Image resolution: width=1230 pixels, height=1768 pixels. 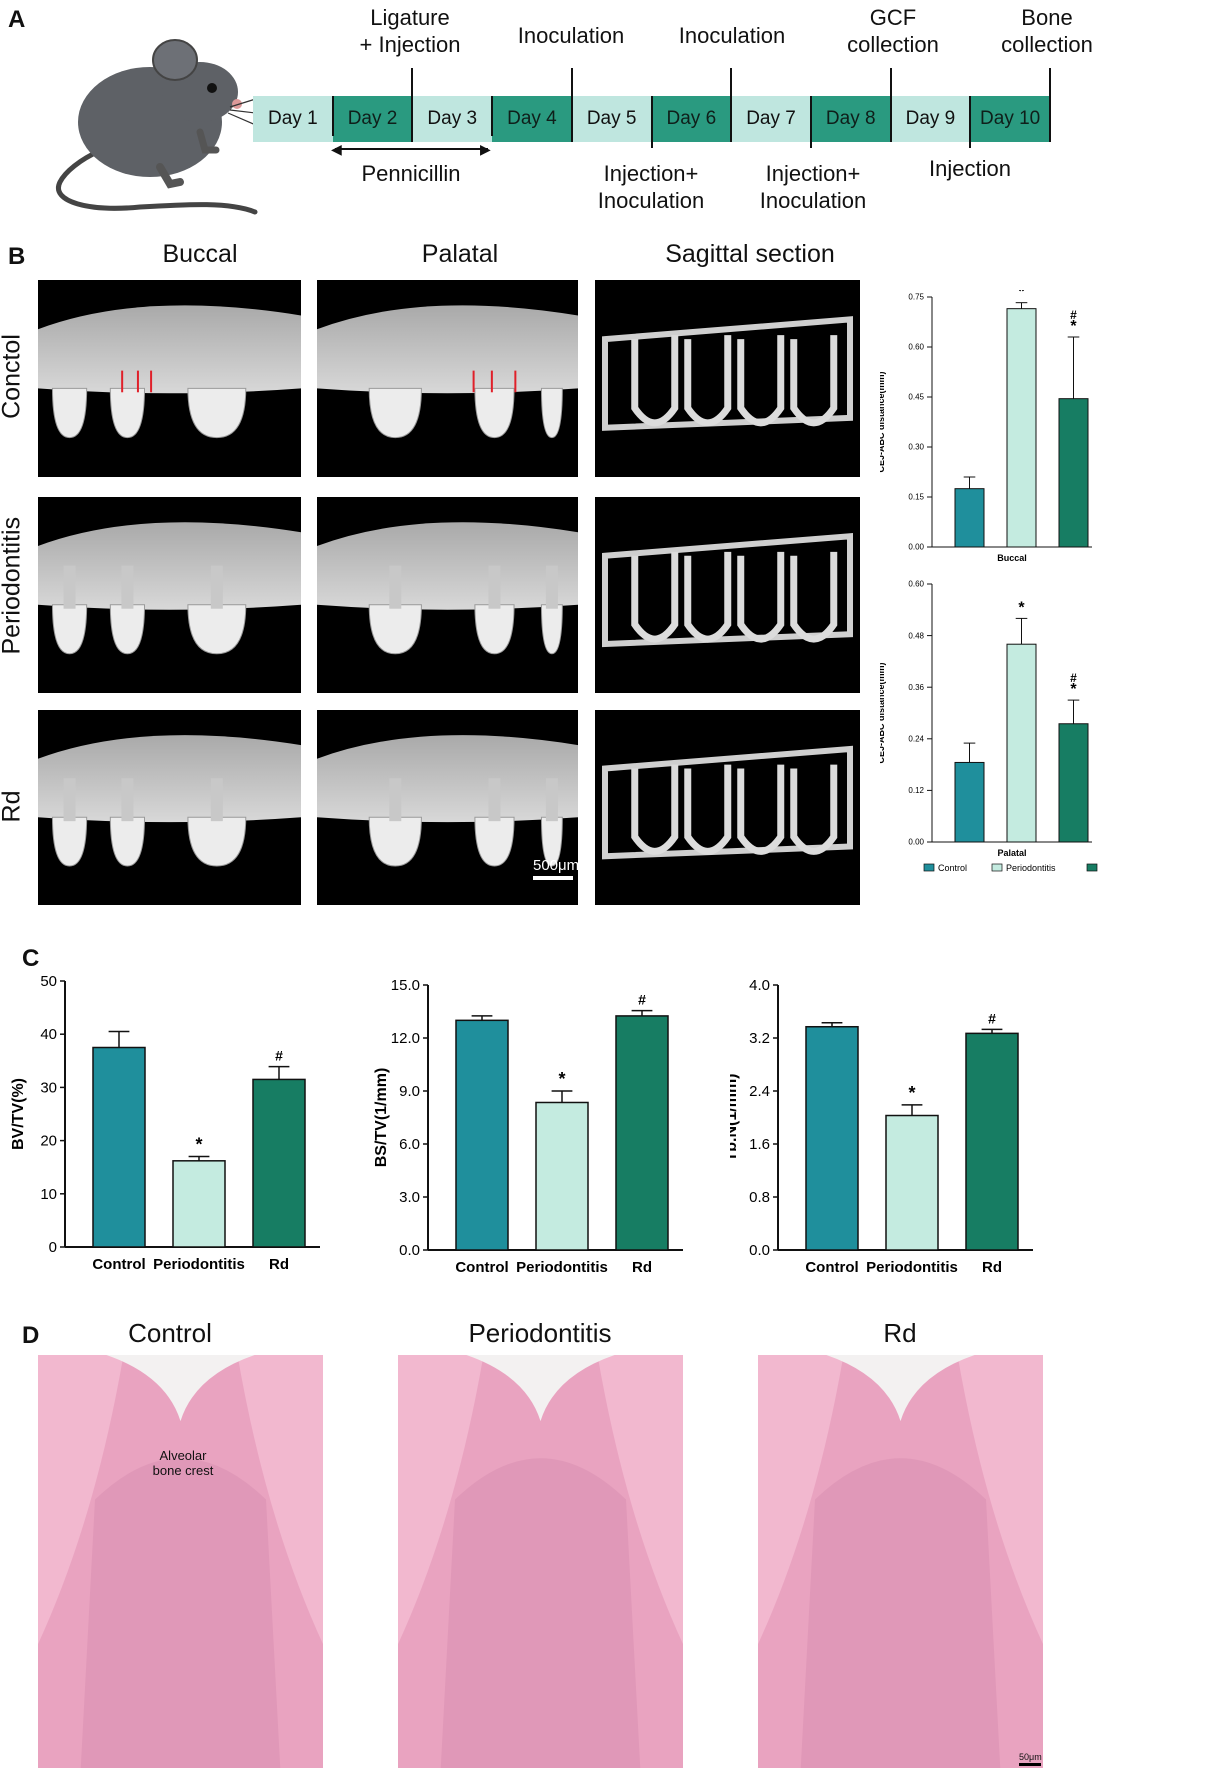 What do you see at coordinates (409, 1091) in the screenshot?
I see `y-tick-label: 9.0` at bounding box center [409, 1091].